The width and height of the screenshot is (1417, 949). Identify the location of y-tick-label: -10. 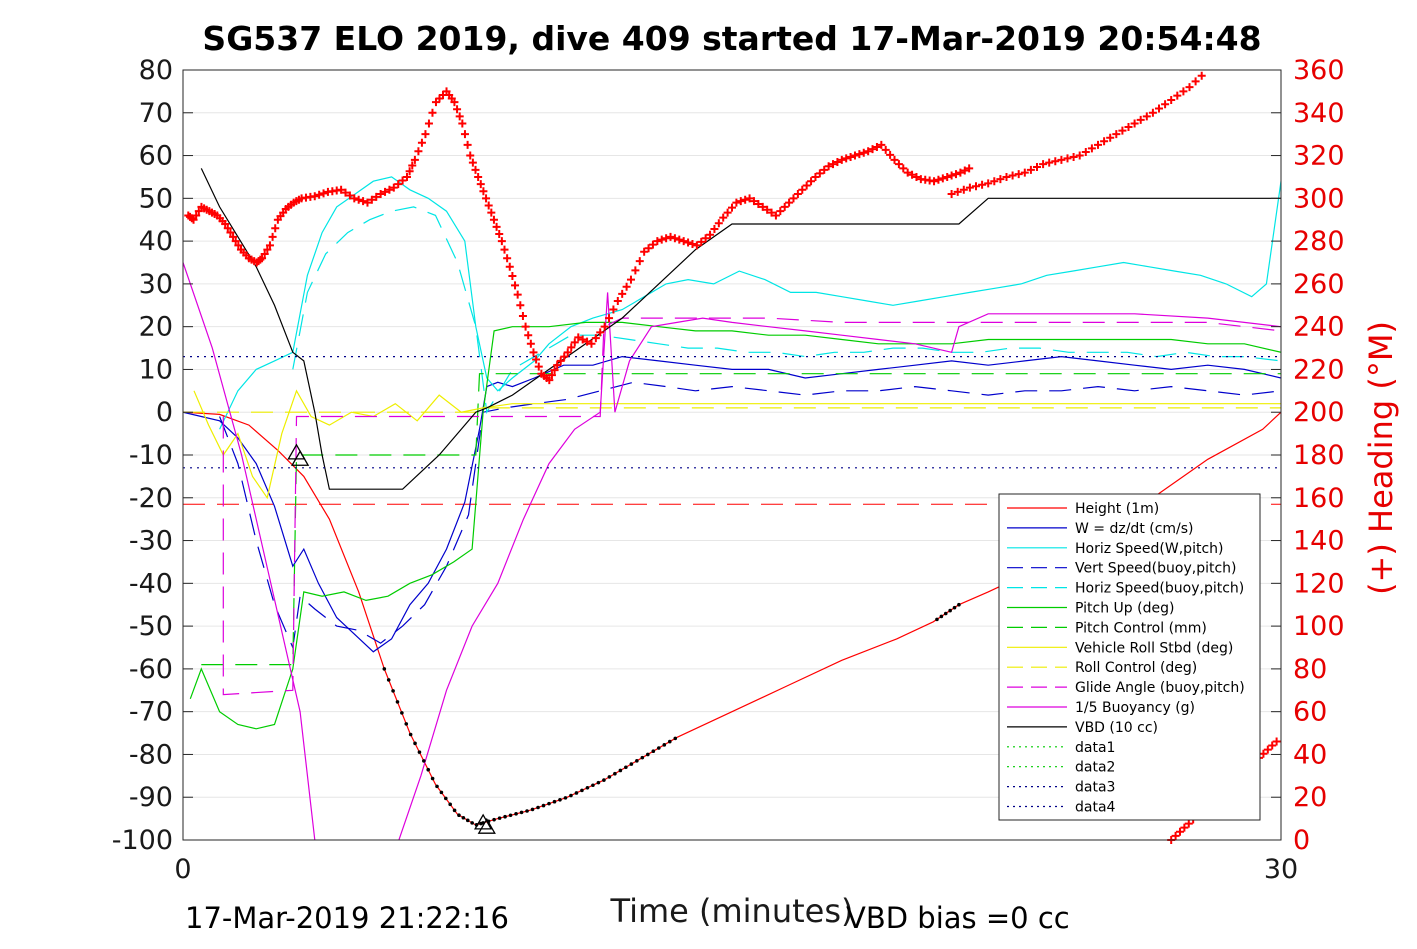
(151, 455).